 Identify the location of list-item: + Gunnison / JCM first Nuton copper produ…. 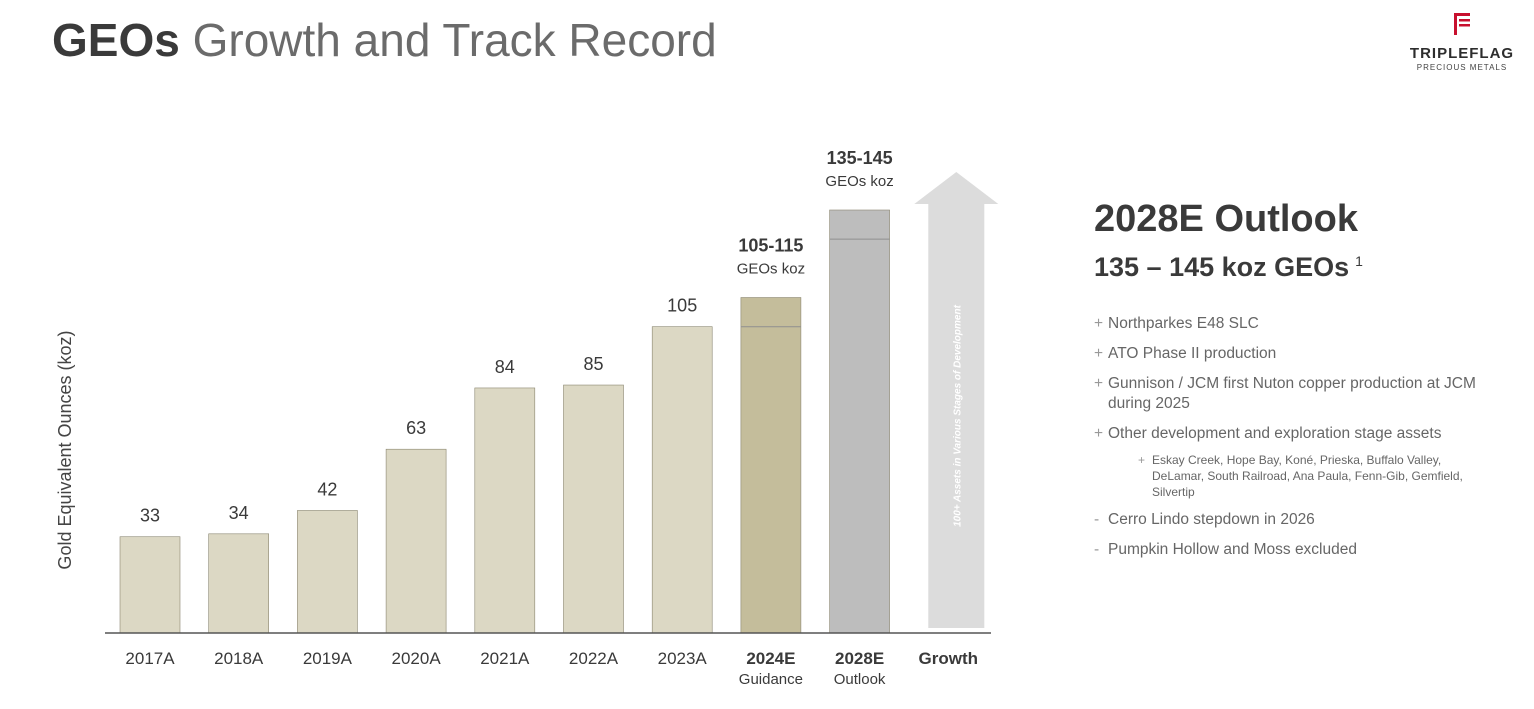
(1304, 394).